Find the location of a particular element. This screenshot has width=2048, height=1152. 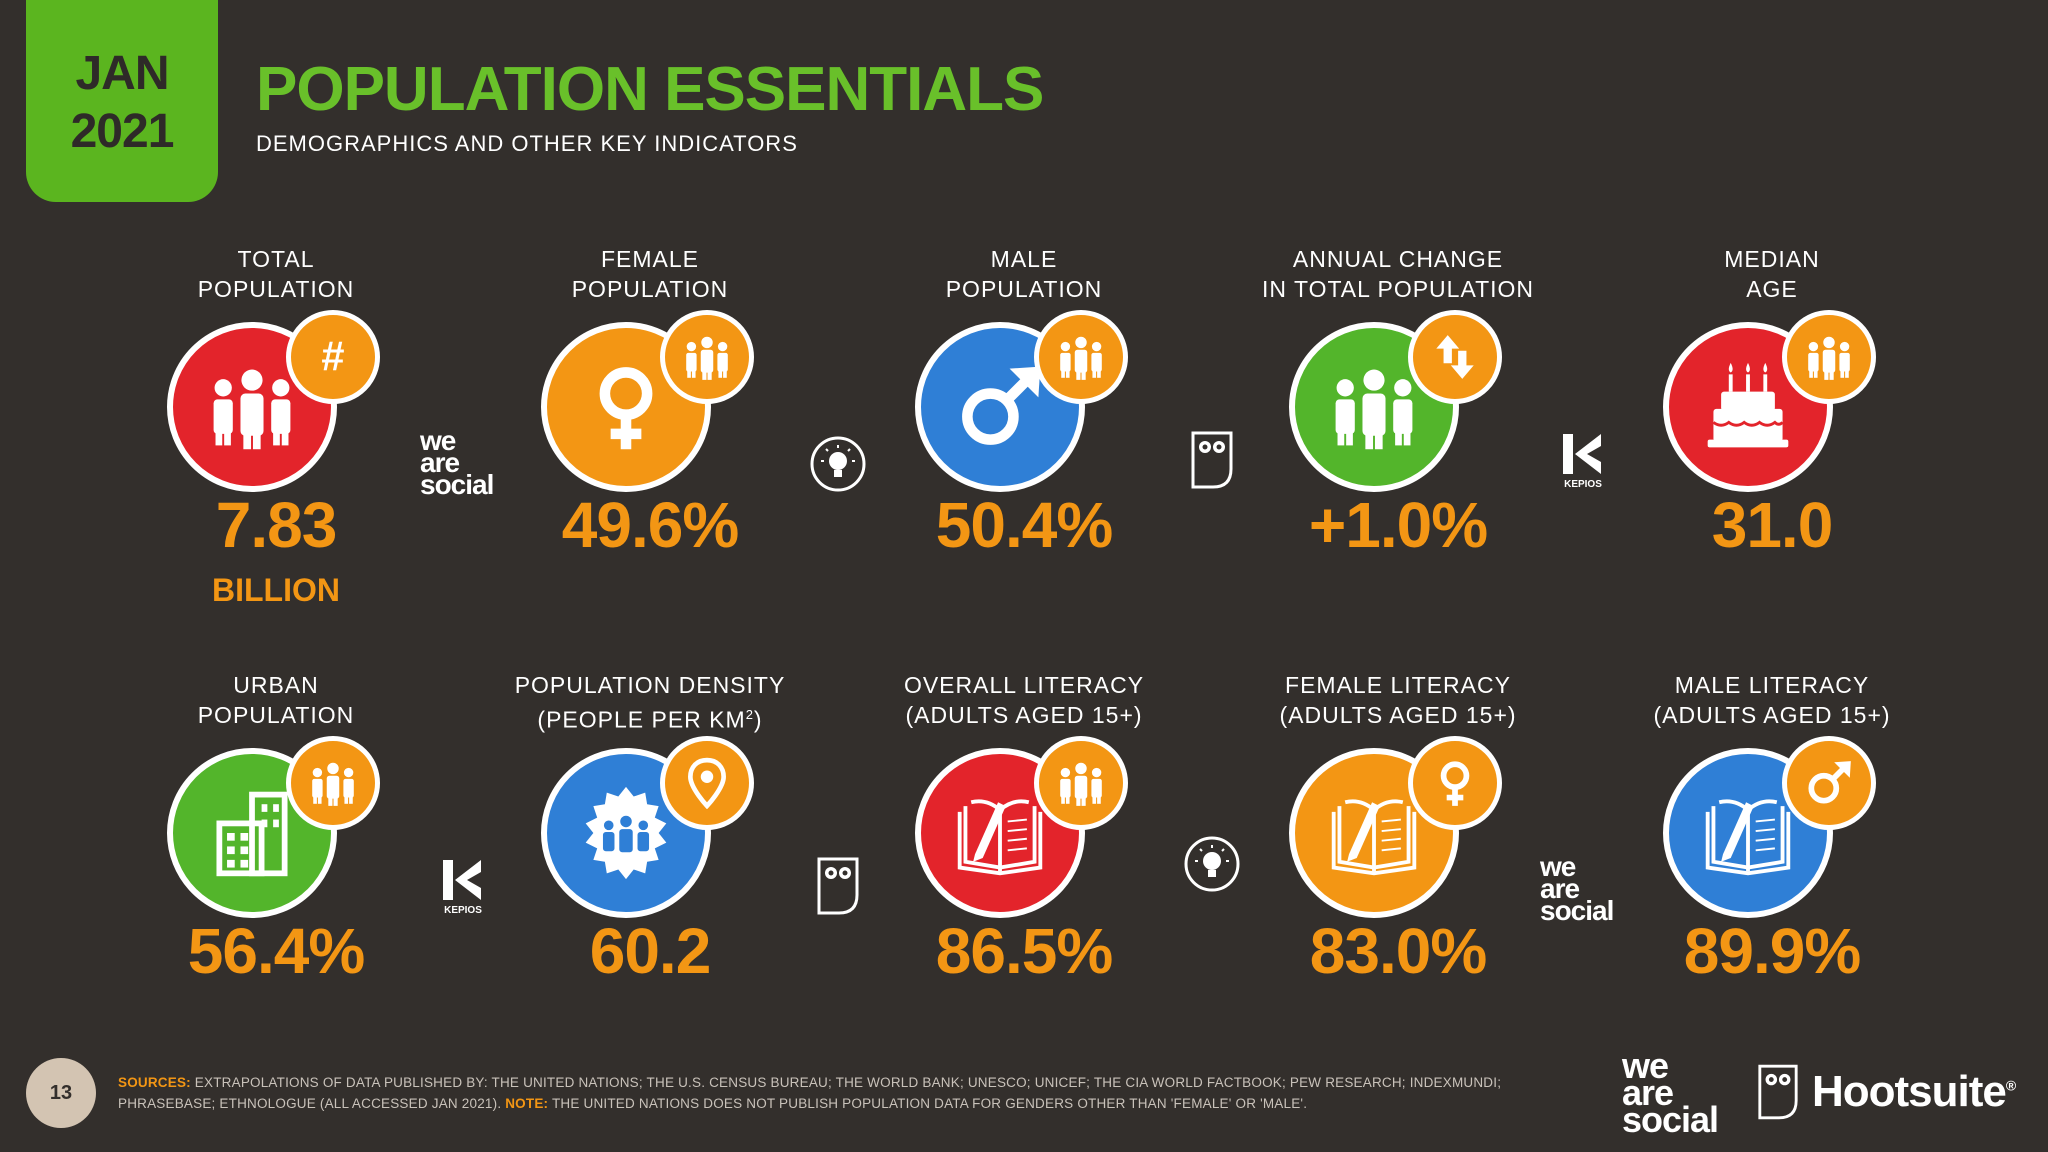

stat-value: 31.0 is located at coordinates (1772, 525).